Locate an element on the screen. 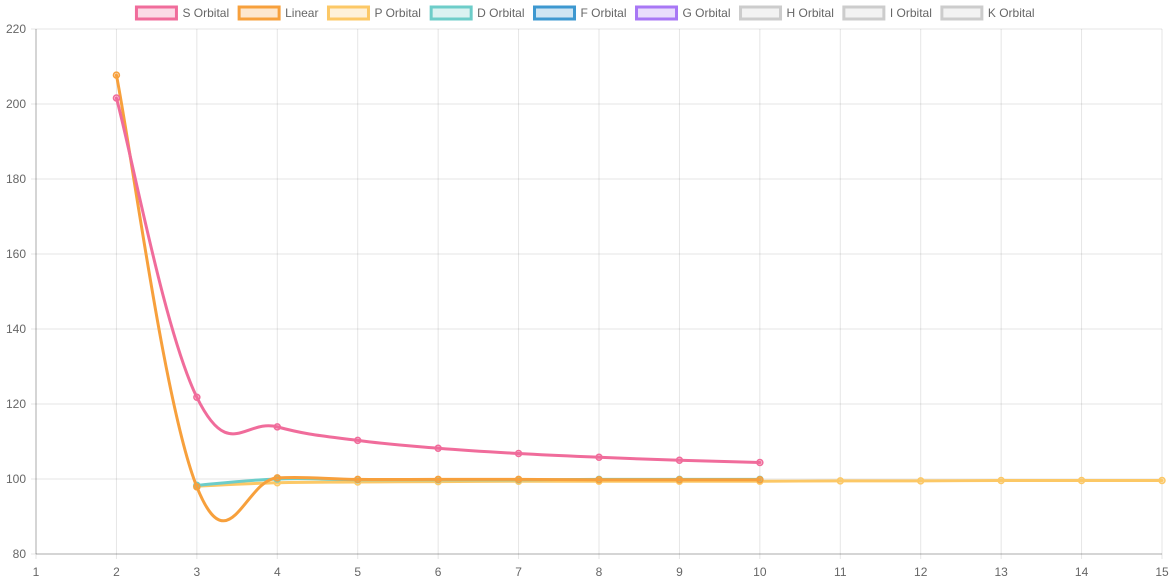 This screenshot has height=580, width=1171. x-tick-label: 2 is located at coordinates (116, 572).